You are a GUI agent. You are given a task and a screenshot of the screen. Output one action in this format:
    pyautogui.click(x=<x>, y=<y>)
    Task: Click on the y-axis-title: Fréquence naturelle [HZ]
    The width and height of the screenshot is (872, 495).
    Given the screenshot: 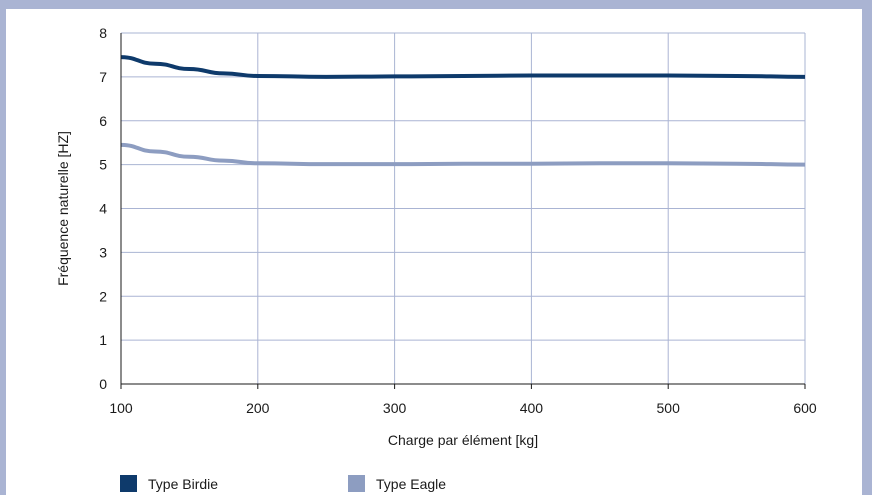 What is the action you would take?
    pyautogui.click(x=63, y=208)
    